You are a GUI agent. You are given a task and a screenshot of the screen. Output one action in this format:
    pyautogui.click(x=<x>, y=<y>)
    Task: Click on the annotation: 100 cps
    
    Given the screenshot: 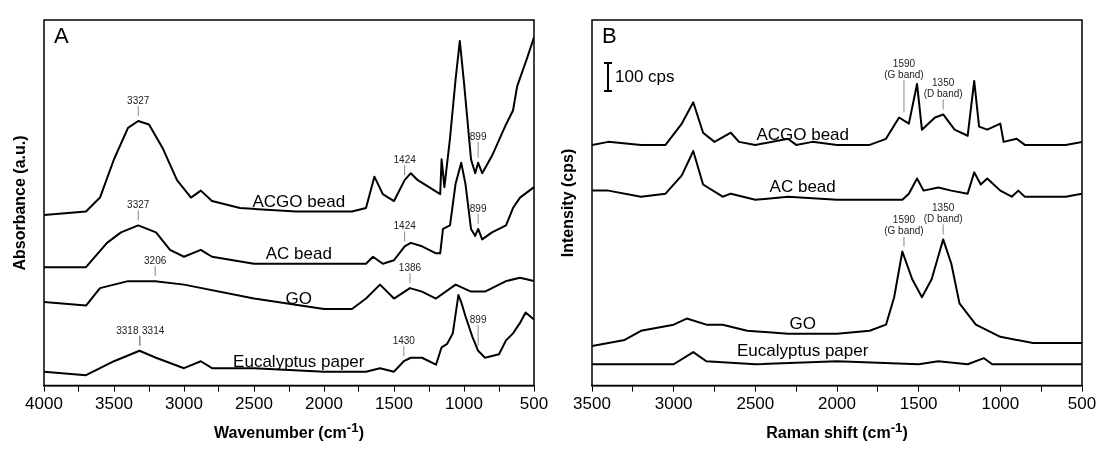 What is the action you would take?
    pyautogui.click(x=645, y=77)
    